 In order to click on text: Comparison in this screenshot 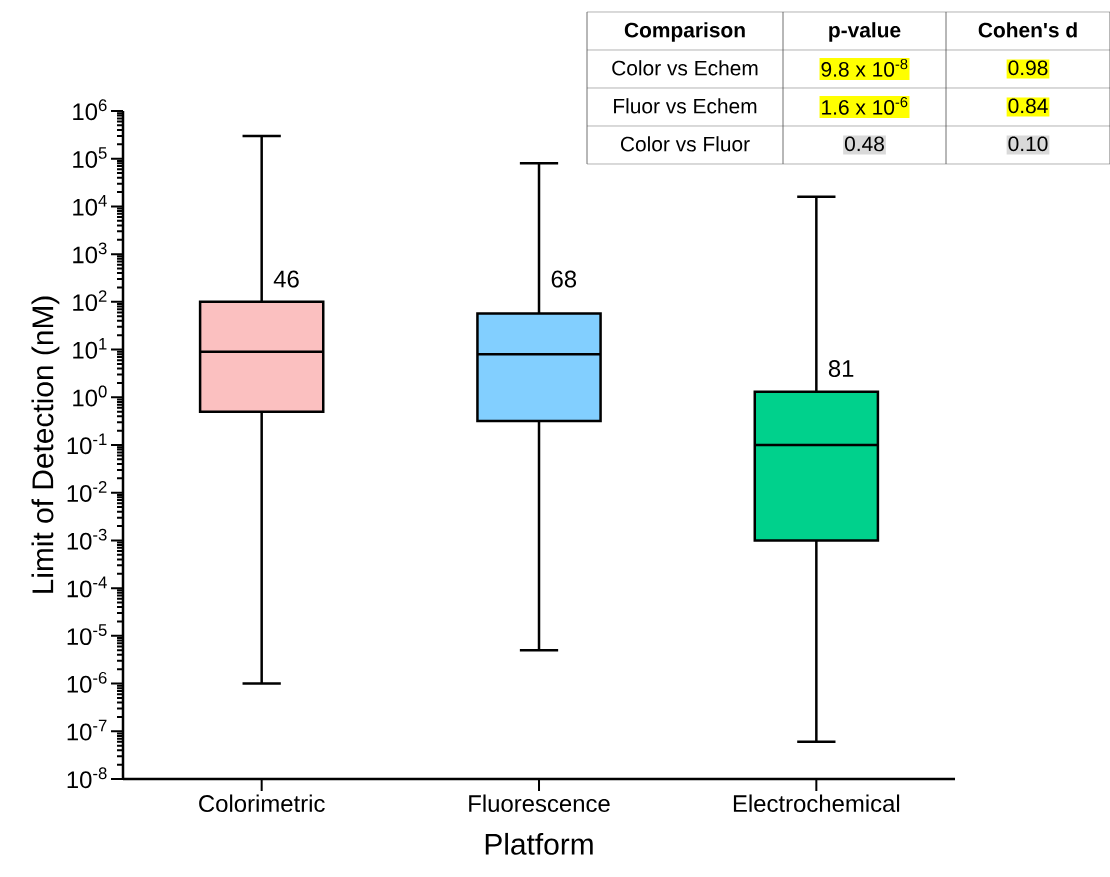, I will do `click(684, 32)`.